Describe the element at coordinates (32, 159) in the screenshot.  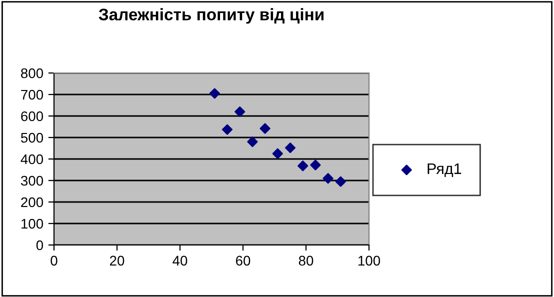
I see `y-tick-label: 400` at that location.